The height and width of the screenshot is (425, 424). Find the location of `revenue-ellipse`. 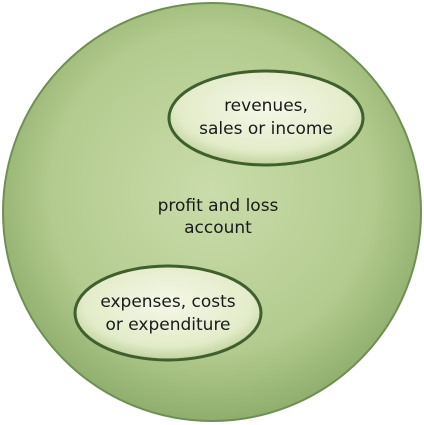

revenue-ellipse is located at coordinates (266, 118).